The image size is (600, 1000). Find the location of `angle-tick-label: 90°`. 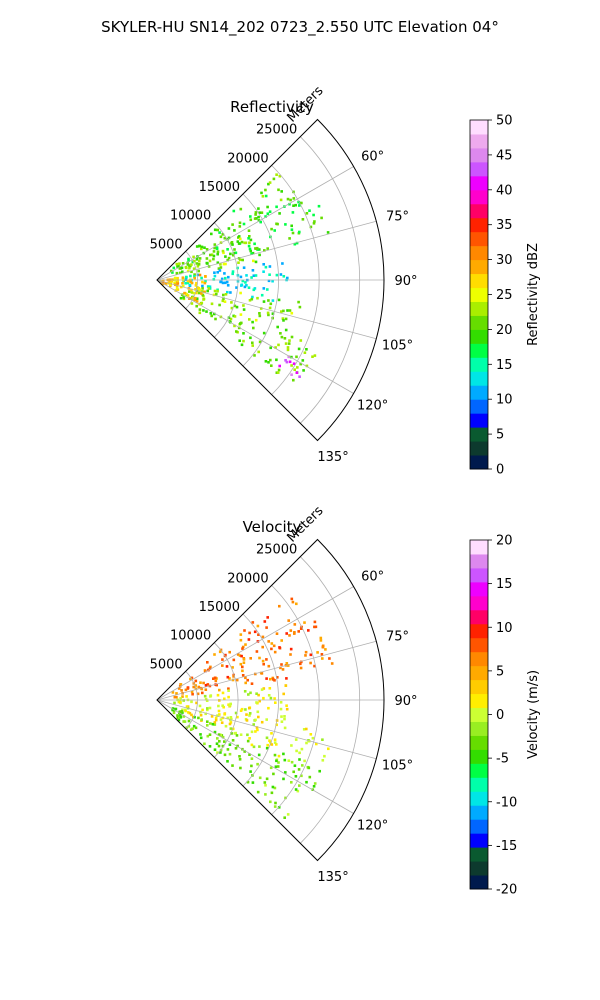

angle-tick-label: 90° is located at coordinates (405, 701).